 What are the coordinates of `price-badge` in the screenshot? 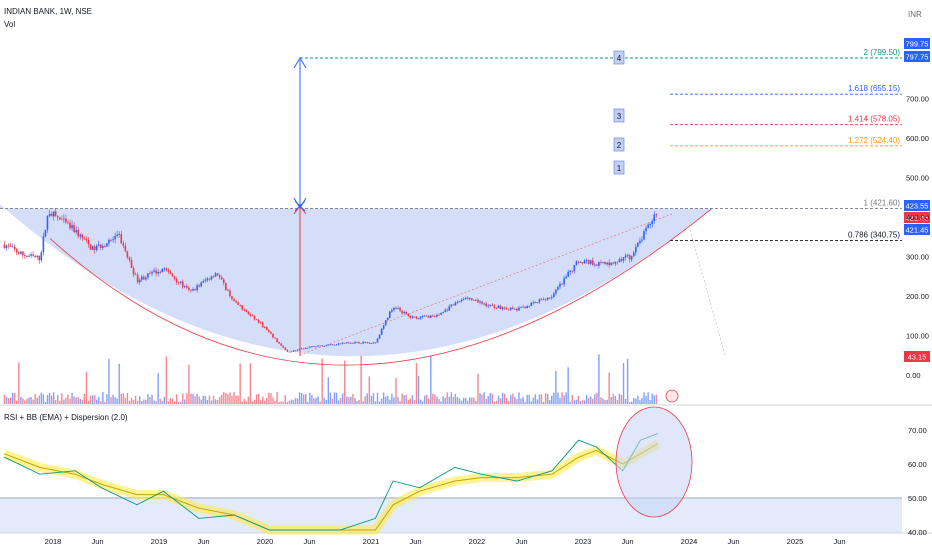 It's located at (917, 229).